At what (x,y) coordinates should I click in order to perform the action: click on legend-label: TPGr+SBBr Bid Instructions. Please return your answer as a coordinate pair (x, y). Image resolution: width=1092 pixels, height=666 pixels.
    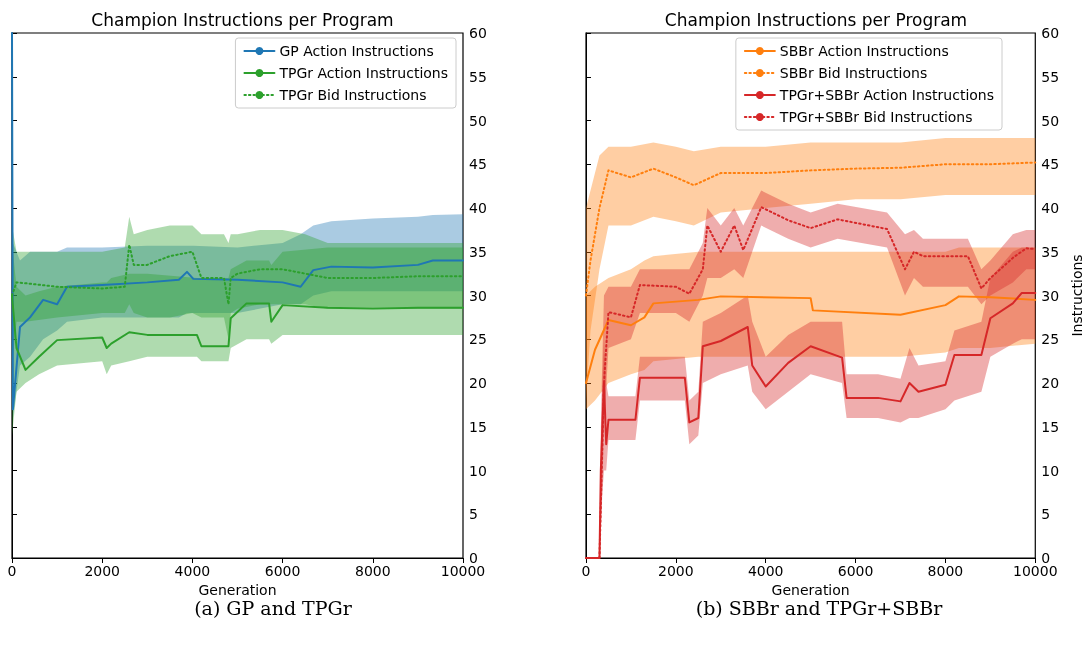
    Looking at the image, I should click on (875, 117).